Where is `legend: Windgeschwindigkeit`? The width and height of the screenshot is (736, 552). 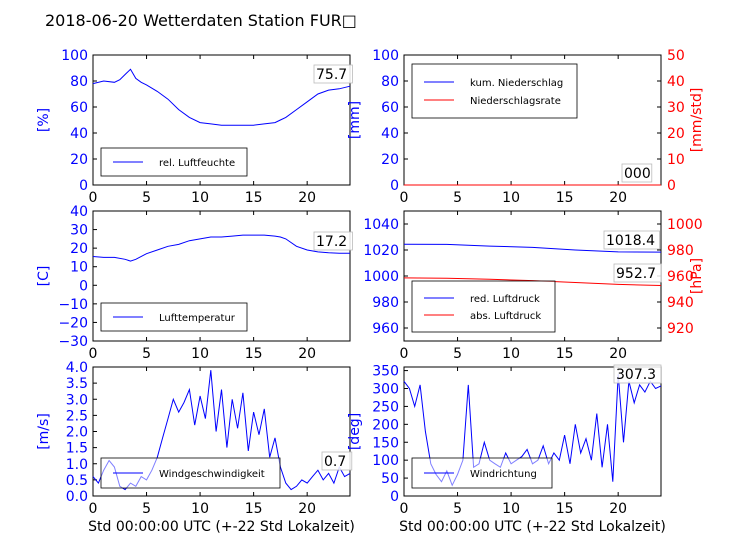
legend: Windgeschwindigkeit is located at coordinates (190, 473).